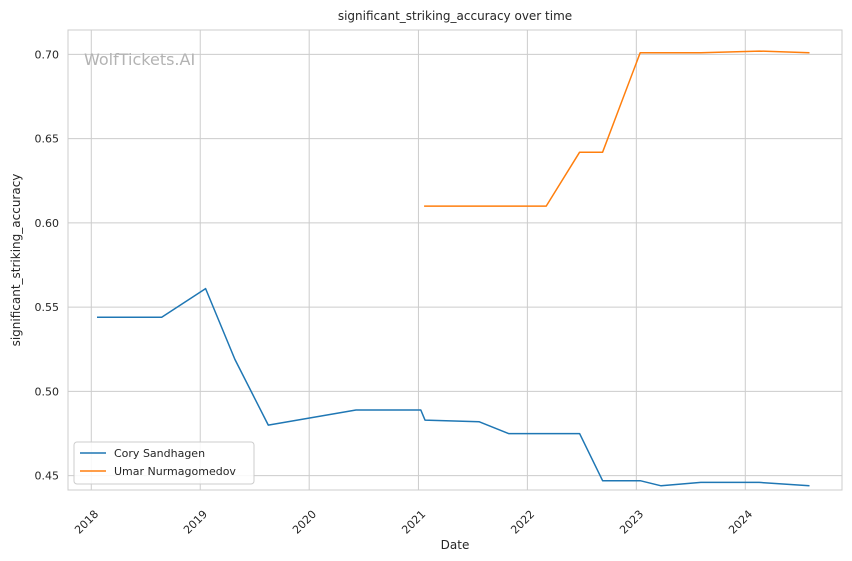 The image size is (852, 561). Describe the element at coordinates (304, 522) in the screenshot. I see `x-tick-label: 2020` at that location.